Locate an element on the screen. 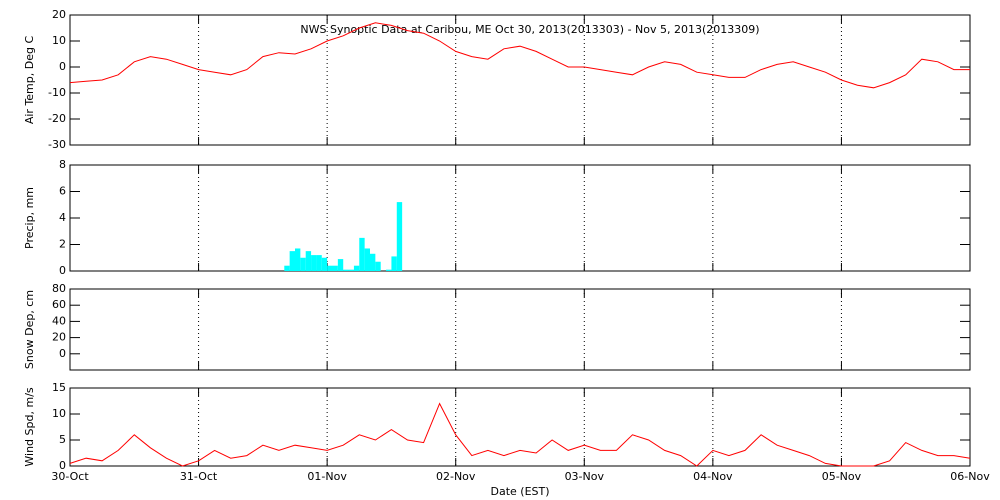 The width and height of the screenshot is (1000, 500). y-axis-label: Wind Spd, m/s is located at coordinates (29, 427).